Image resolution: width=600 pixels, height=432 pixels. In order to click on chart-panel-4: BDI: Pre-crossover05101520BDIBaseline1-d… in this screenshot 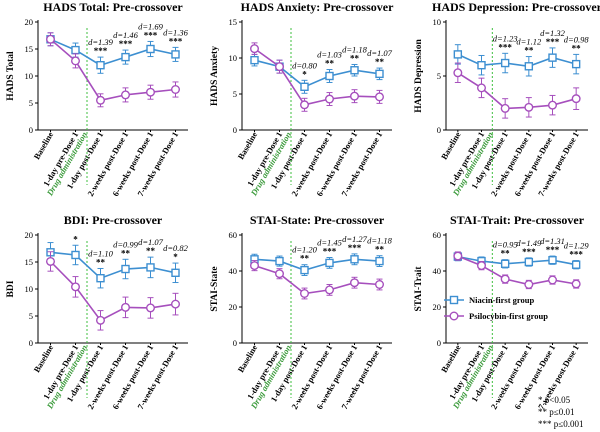, I will do `click(97, 312)`.